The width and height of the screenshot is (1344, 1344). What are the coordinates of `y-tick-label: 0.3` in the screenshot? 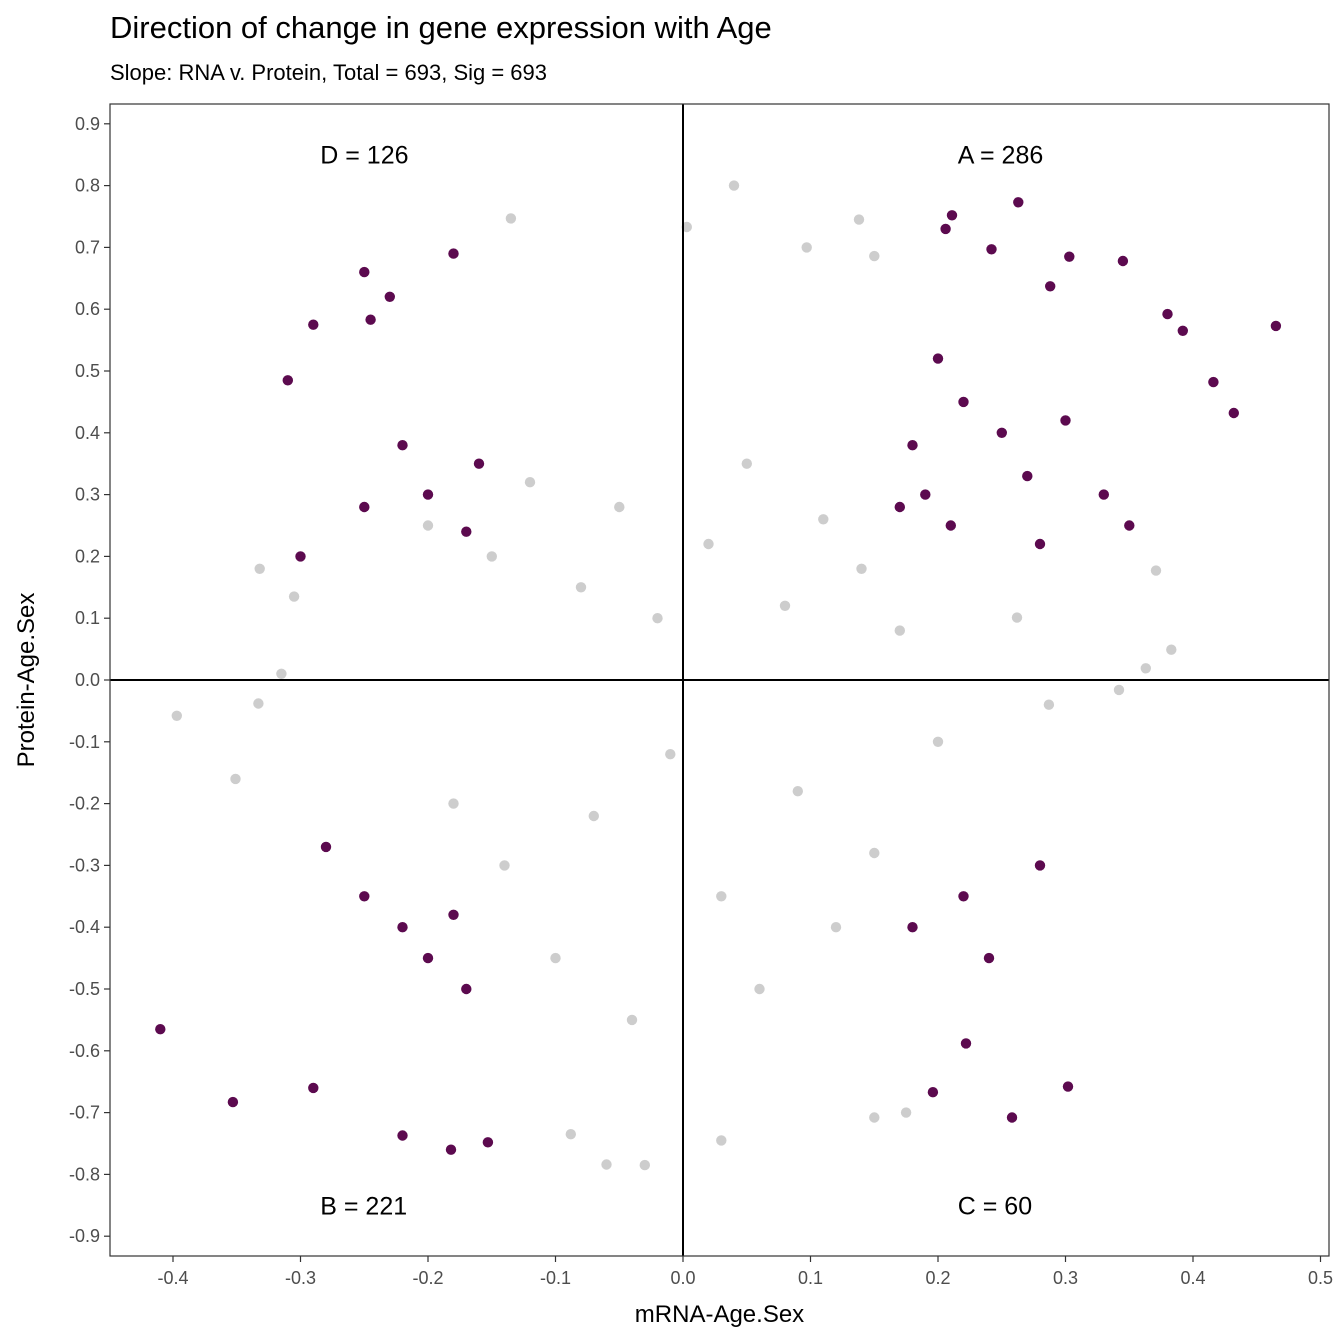 It's located at (87, 495).